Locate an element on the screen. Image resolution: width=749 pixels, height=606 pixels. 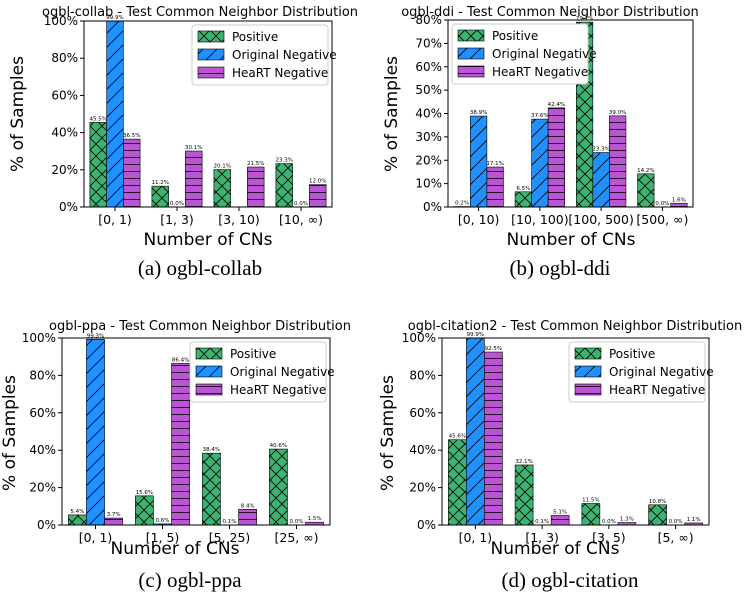
data-label: 1.3% is located at coordinates (627, 520).